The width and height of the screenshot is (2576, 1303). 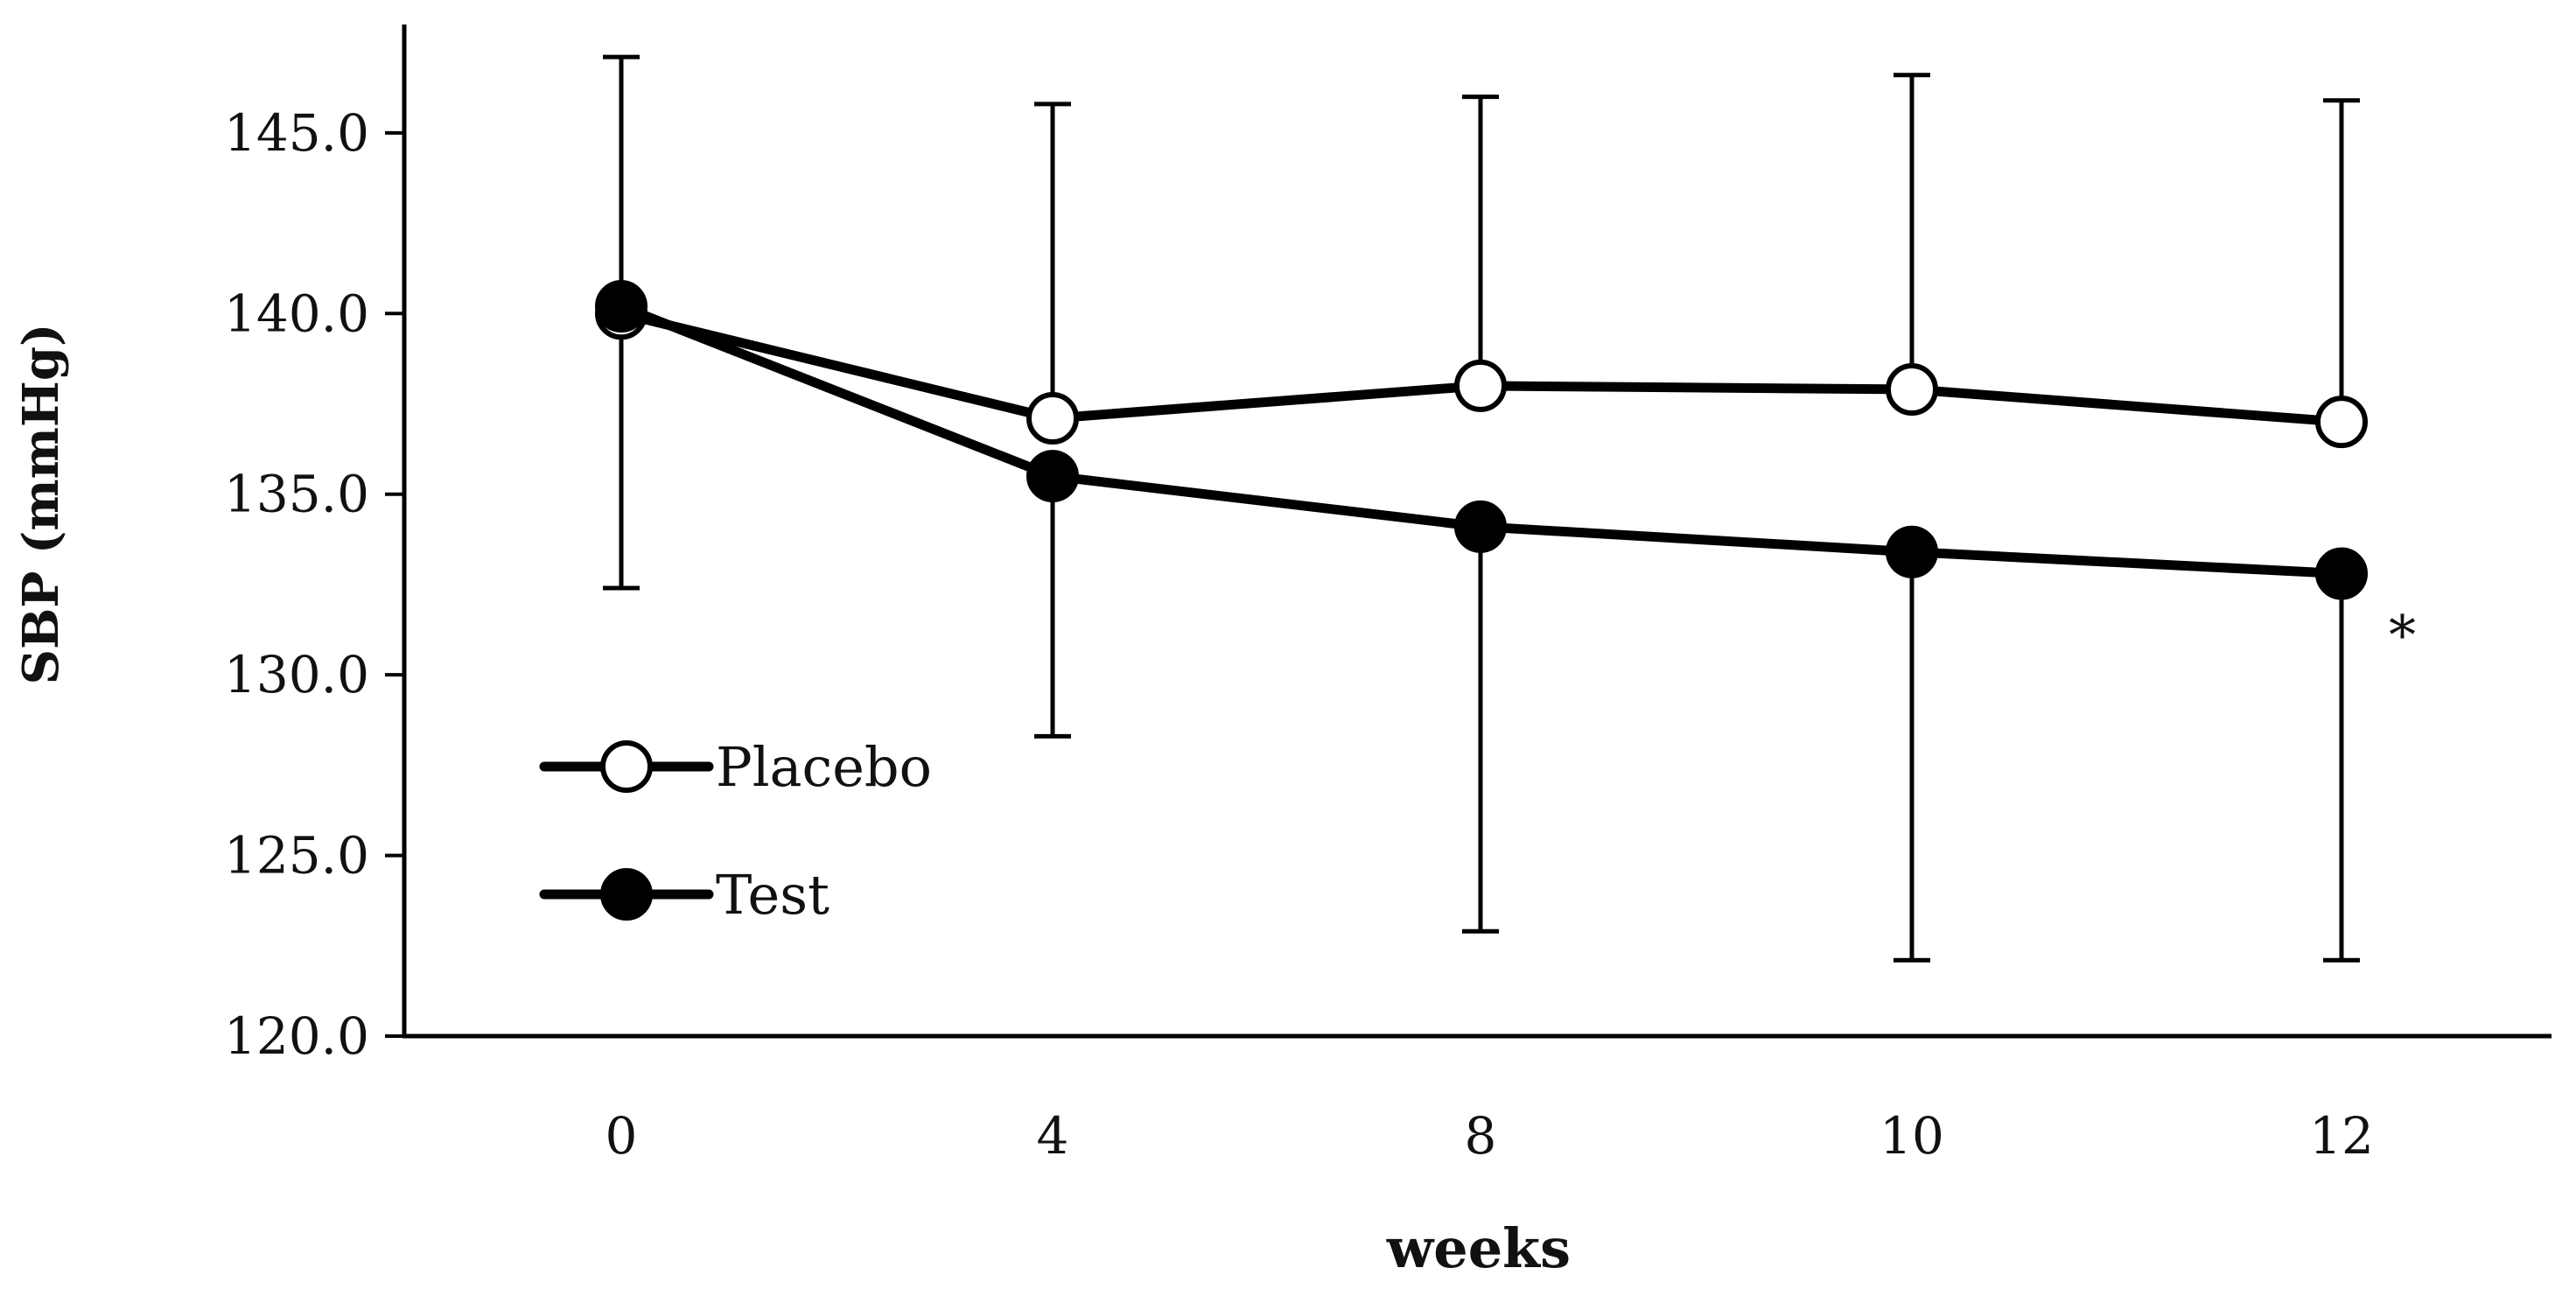 I want to click on legend: Placebo Test, so click(x=735, y=831).